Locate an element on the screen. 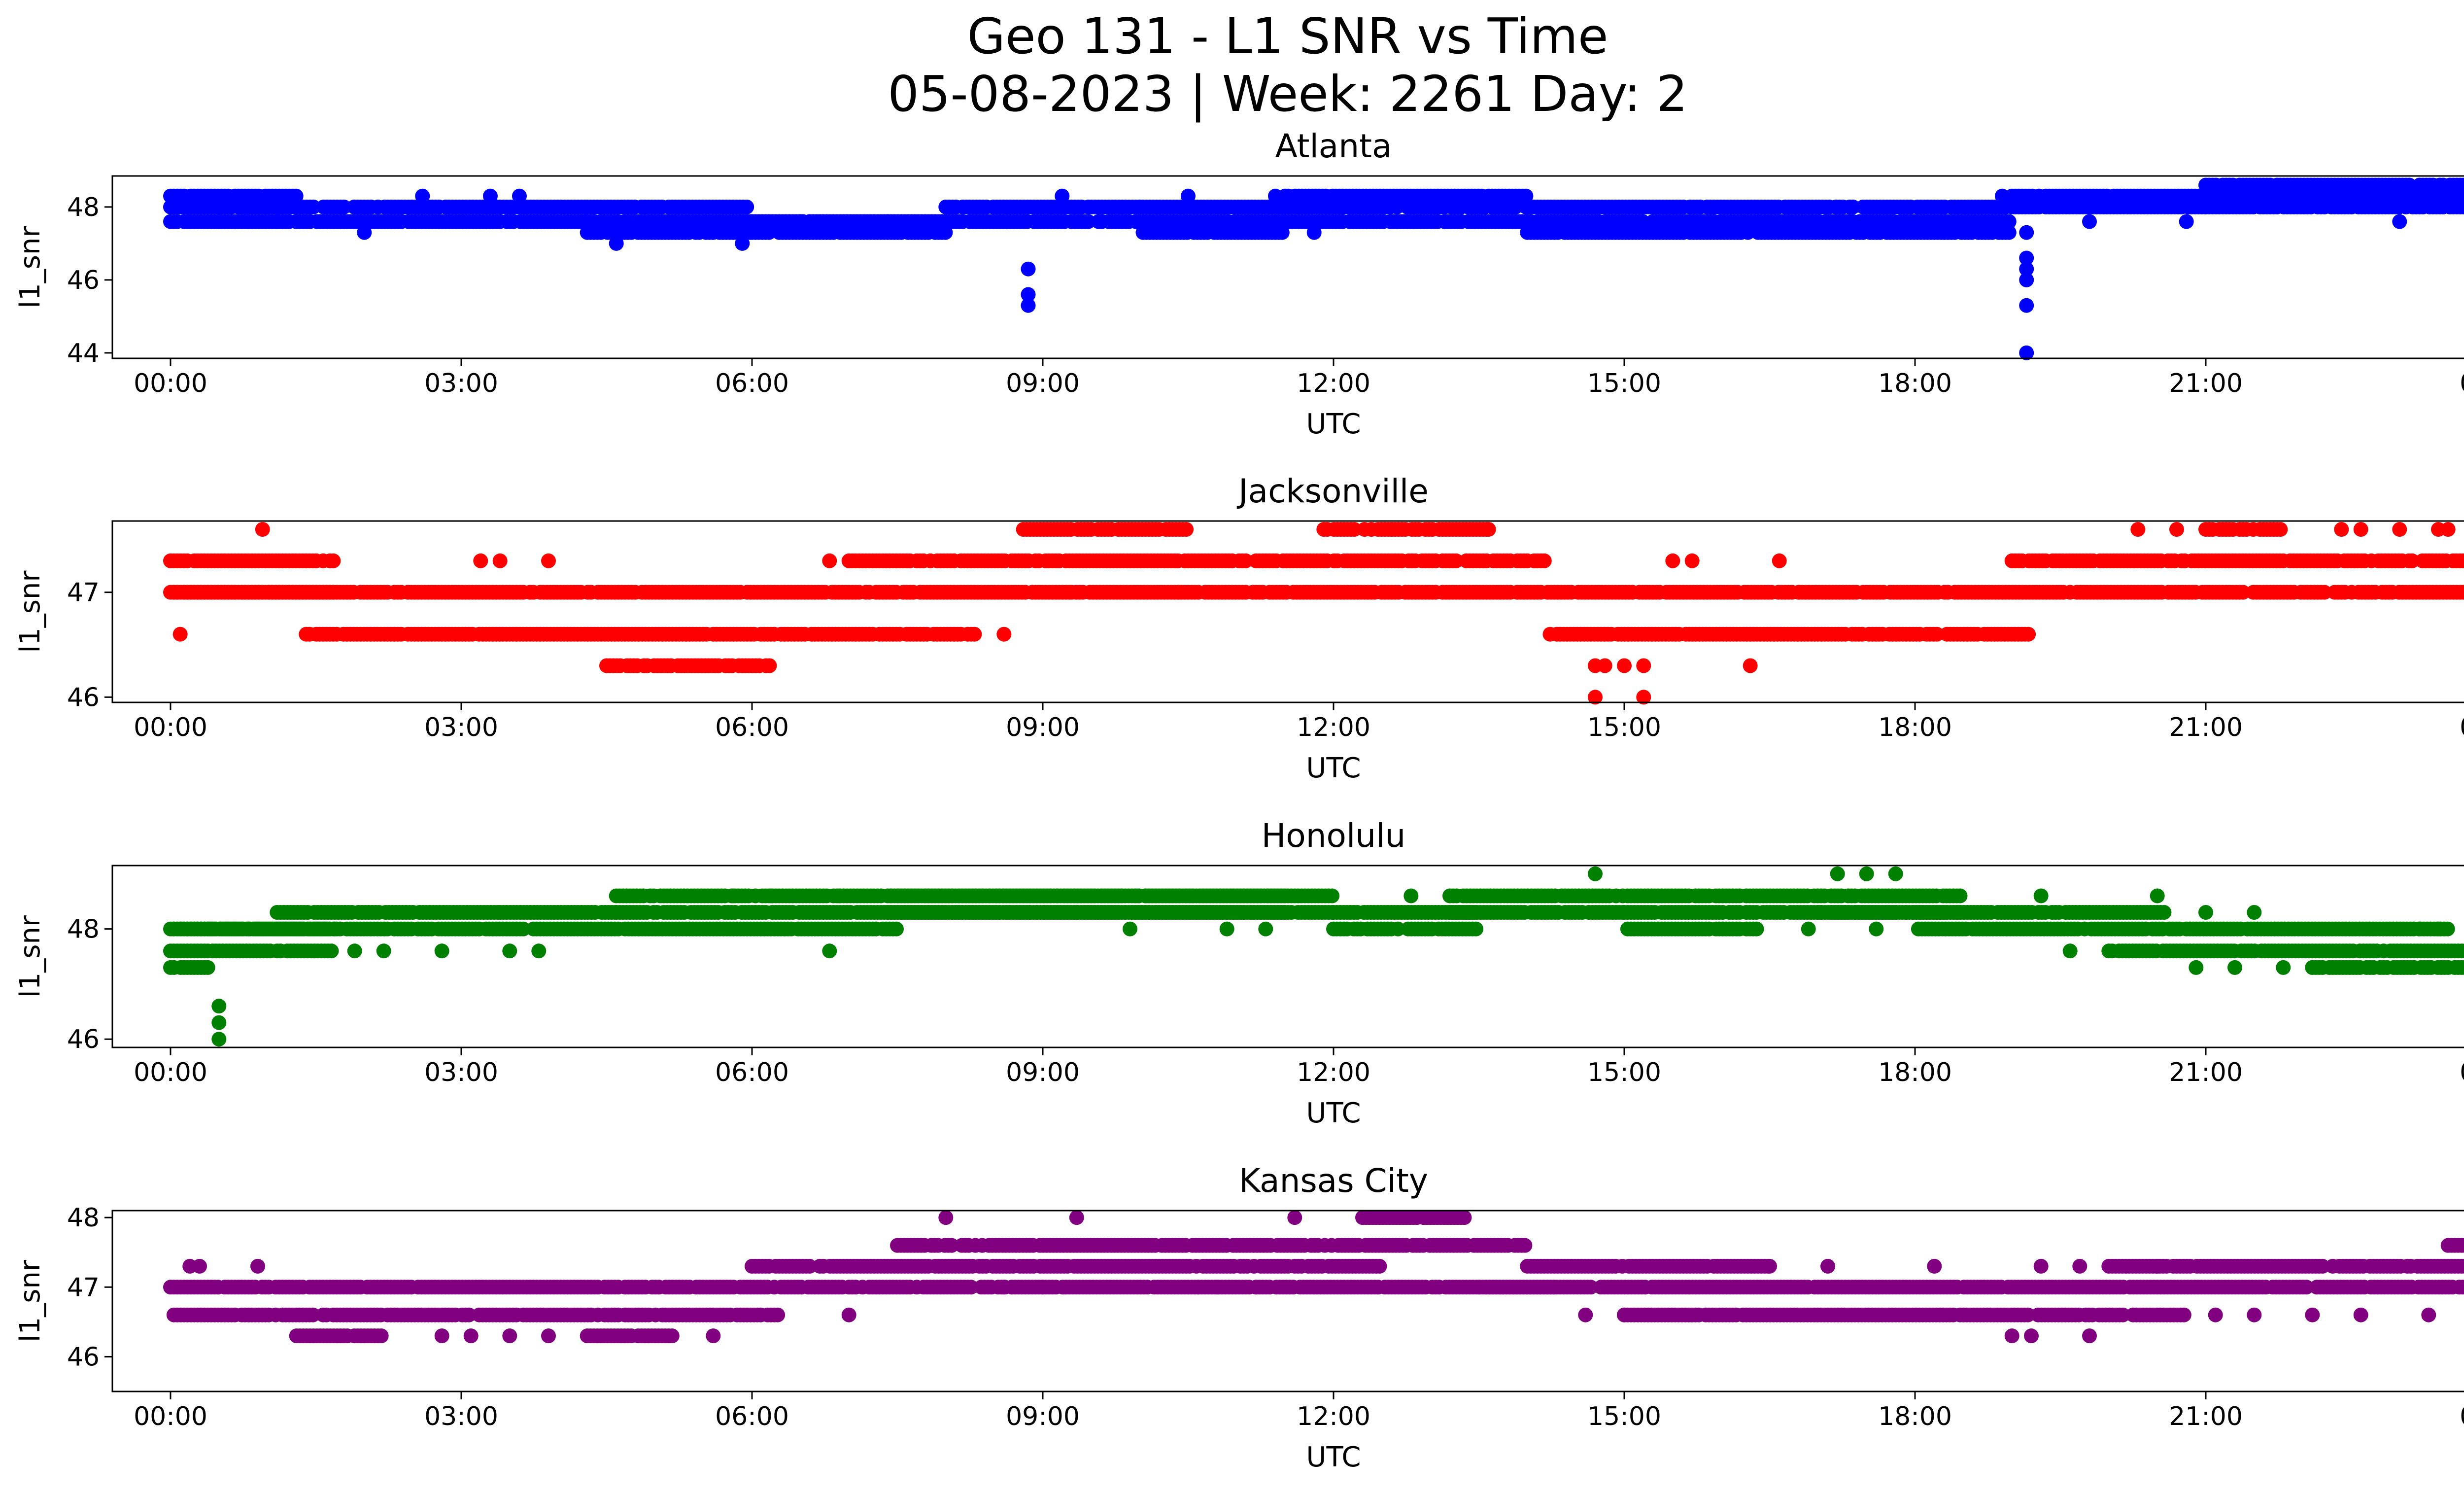 The width and height of the screenshot is (2464, 1495). y-tick-label: 48 is located at coordinates (83, 207).